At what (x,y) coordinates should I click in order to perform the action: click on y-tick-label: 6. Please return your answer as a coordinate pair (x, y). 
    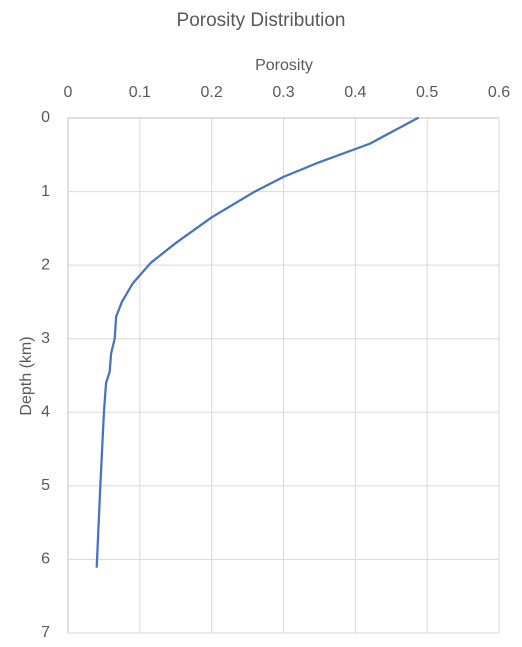
    Looking at the image, I should click on (45, 559).